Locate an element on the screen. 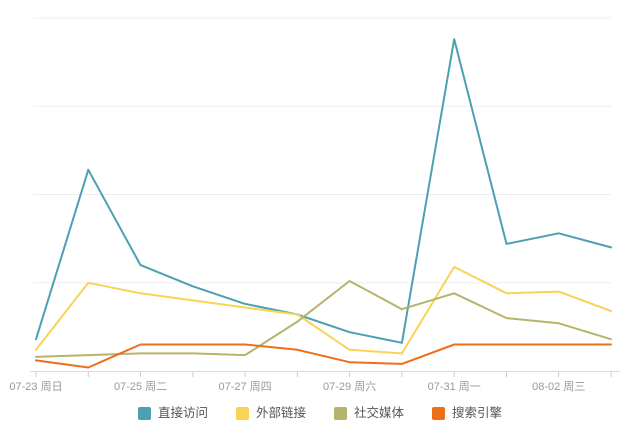  x-axis-label: 07-25 周二 is located at coordinates (140, 386).